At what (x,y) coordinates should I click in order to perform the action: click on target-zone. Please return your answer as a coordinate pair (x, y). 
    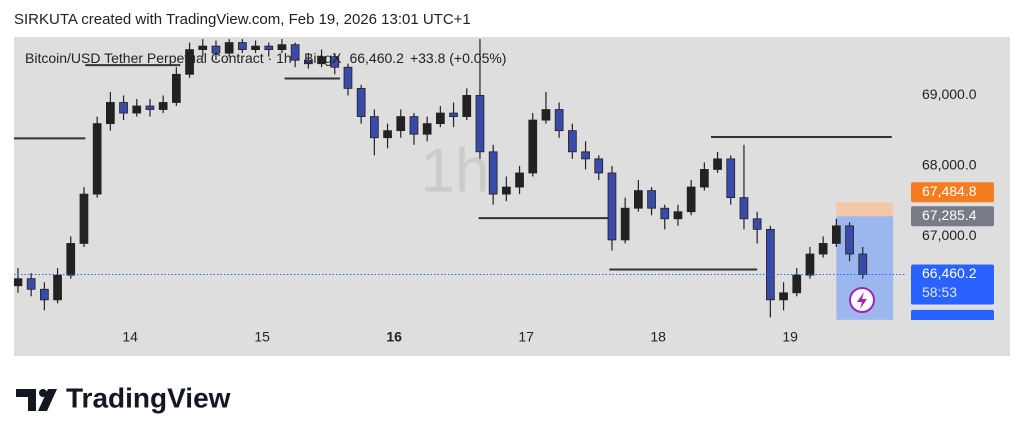
    Looking at the image, I should click on (865, 209).